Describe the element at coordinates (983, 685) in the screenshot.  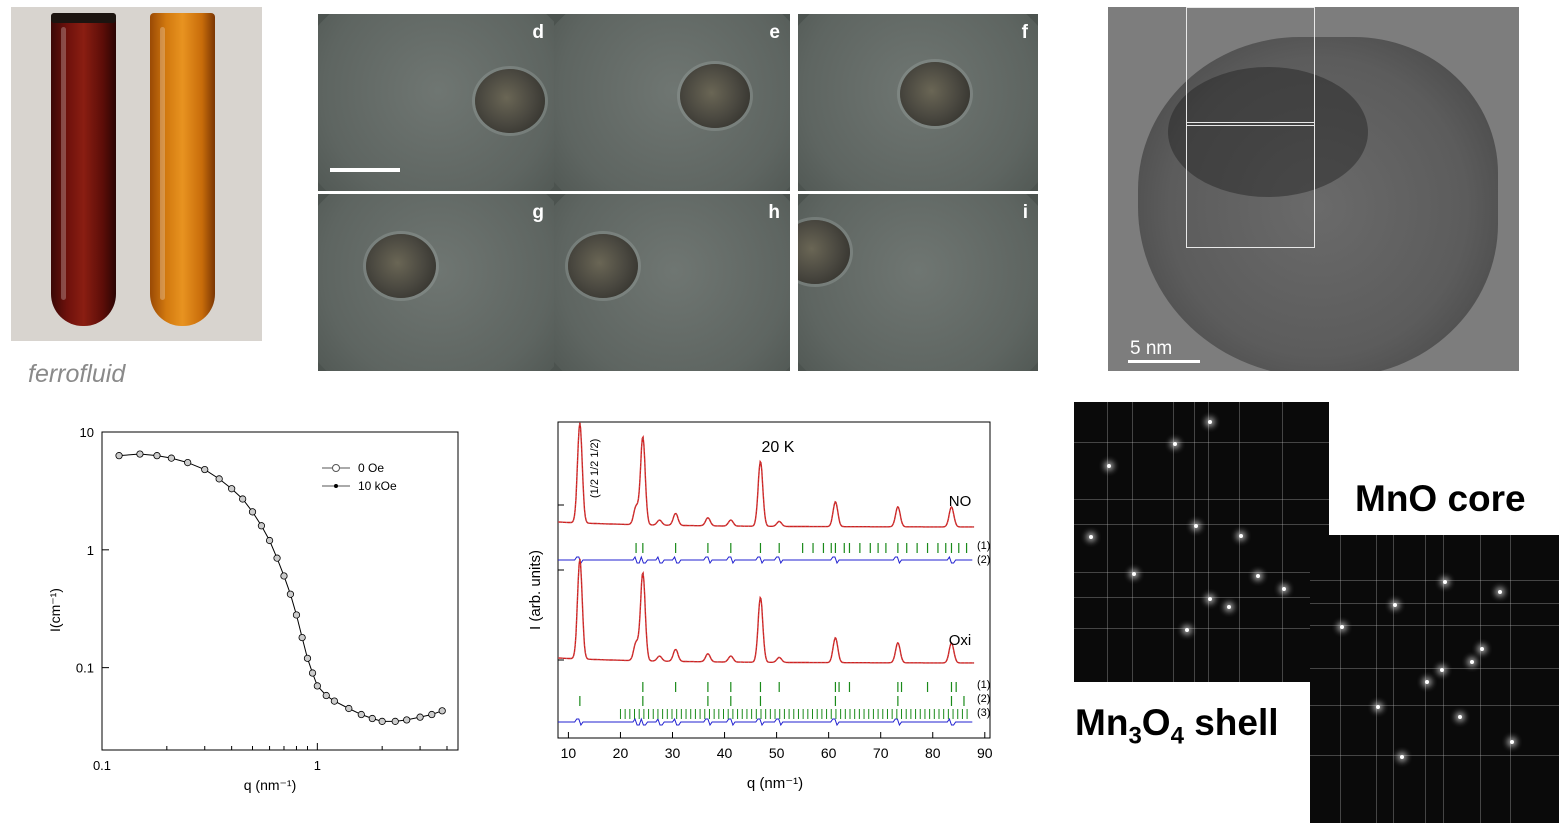
I see `phase-label: (1)` at that location.